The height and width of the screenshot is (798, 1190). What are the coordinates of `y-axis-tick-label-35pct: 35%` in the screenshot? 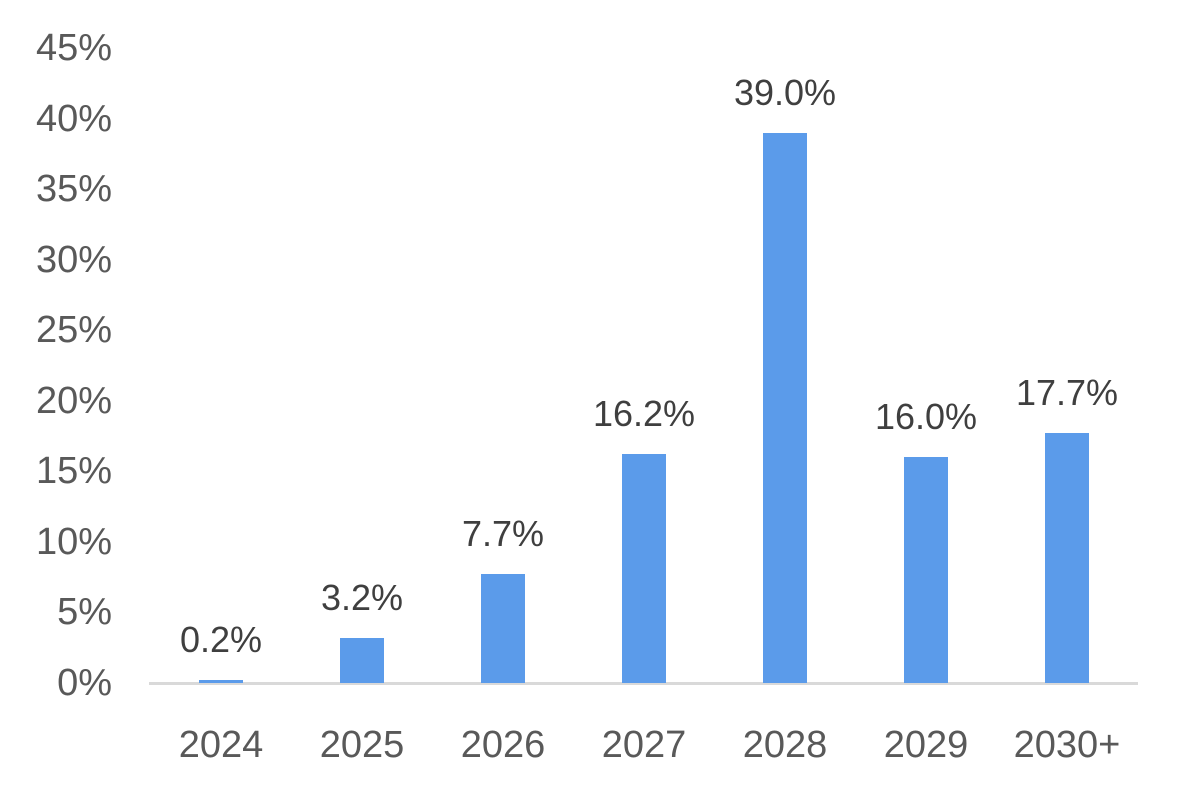 It's located at (73, 189).